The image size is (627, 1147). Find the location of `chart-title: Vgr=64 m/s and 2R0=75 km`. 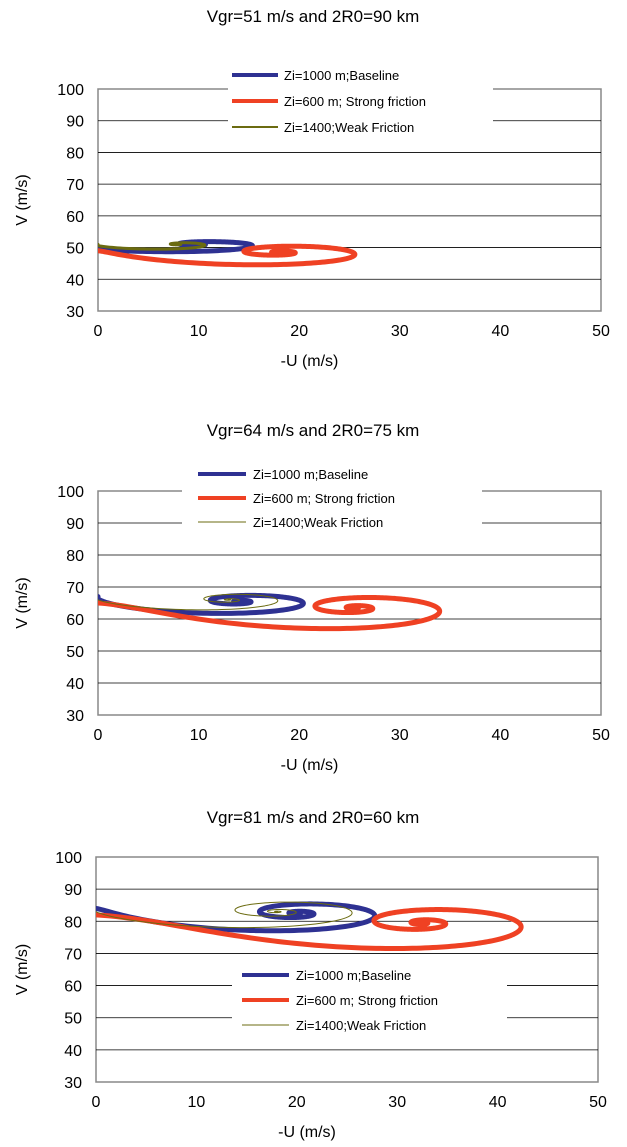

chart-title: Vgr=64 m/s and 2R0=75 km is located at coordinates (313, 430).